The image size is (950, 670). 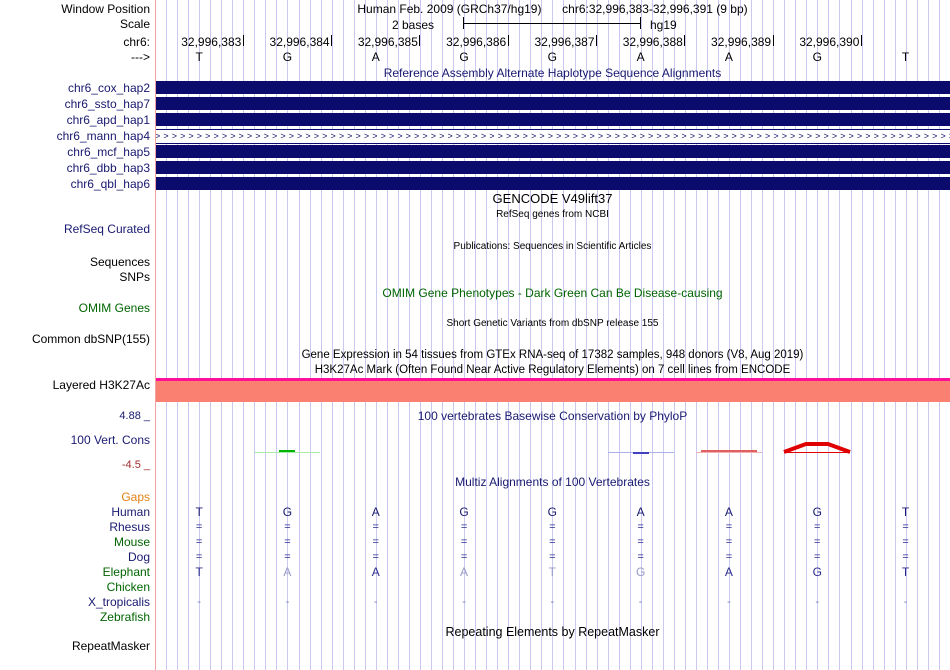 I want to click on common-dbsnp-label: Common dbSNP(155), so click(x=90, y=339).